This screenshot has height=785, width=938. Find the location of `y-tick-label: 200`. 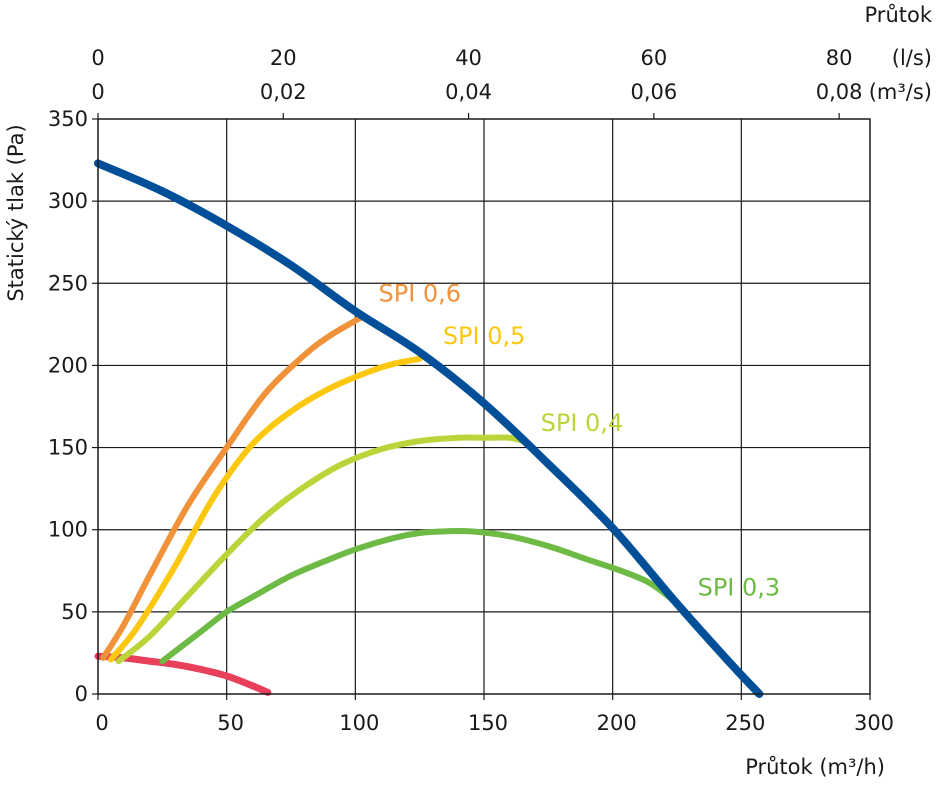

y-tick-label: 200 is located at coordinates (68, 365).